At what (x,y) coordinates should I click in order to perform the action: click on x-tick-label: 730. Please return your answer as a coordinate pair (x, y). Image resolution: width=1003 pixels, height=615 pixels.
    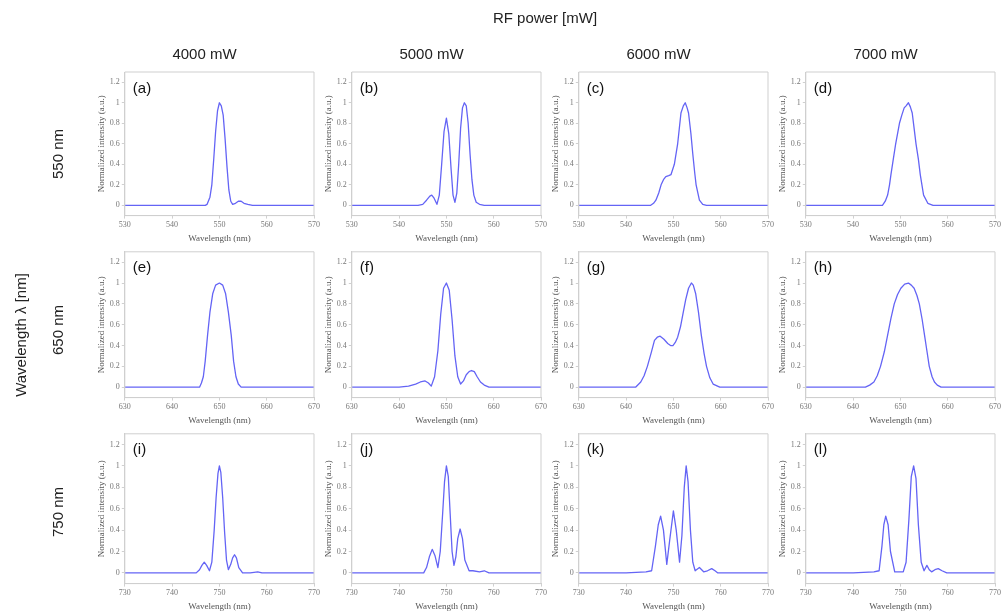
    Looking at the image, I should click on (805, 593).